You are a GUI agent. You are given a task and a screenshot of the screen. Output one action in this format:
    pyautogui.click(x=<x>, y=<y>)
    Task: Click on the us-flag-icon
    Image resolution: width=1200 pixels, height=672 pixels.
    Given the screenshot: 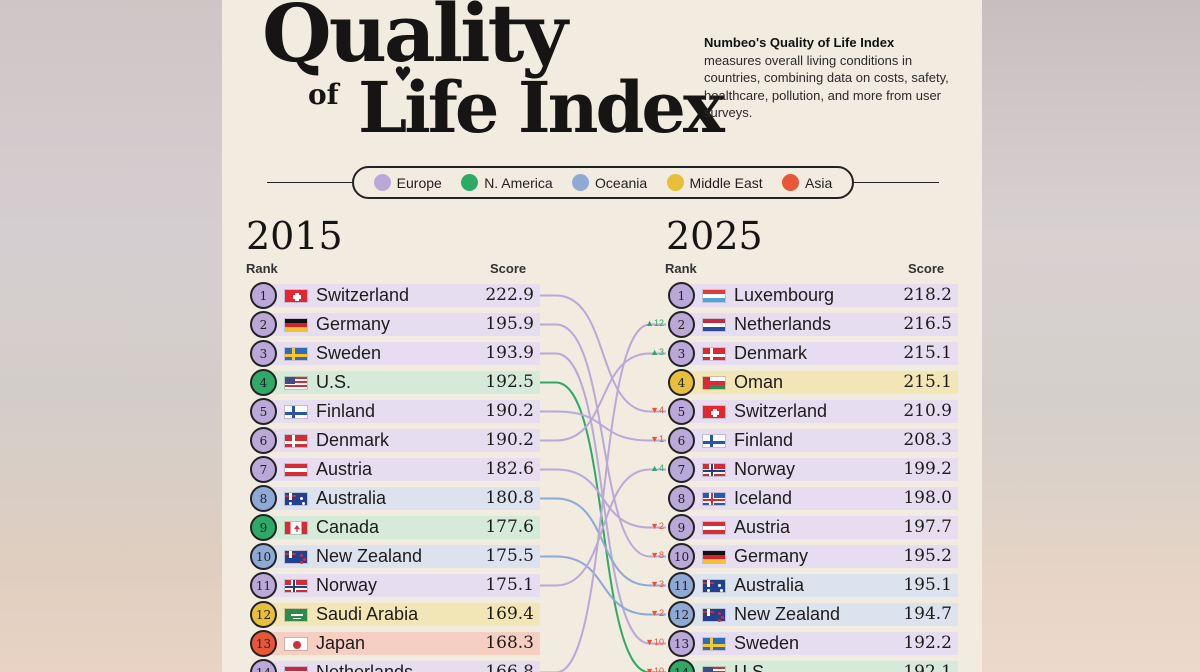 What is the action you would take?
    pyautogui.click(x=296, y=383)
    